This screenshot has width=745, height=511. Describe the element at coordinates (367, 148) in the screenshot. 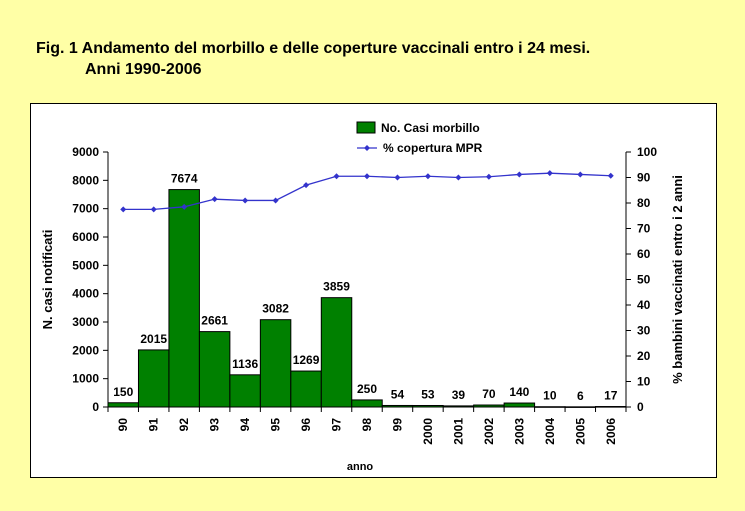

I see `legend-line-marker` at that location.